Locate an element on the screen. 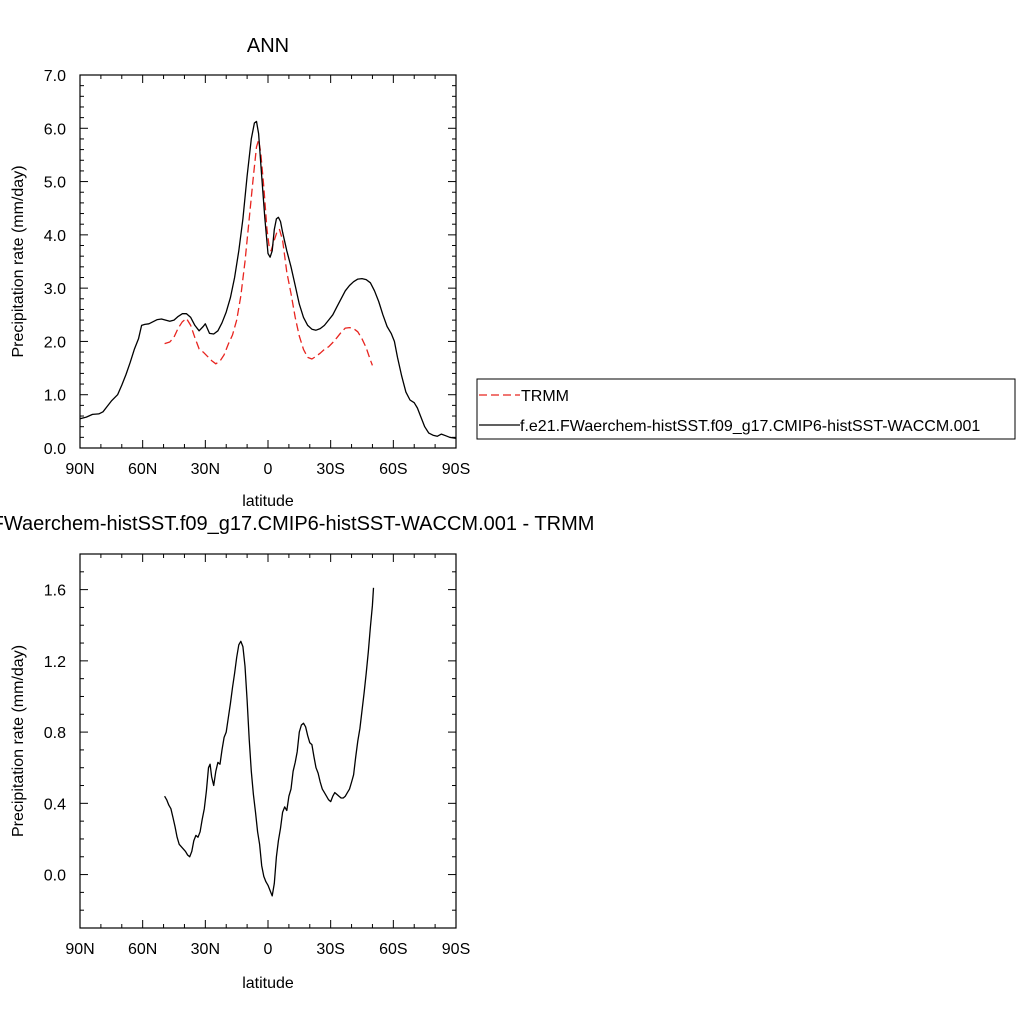  series-line-difference is located at coordinates (269, 742).